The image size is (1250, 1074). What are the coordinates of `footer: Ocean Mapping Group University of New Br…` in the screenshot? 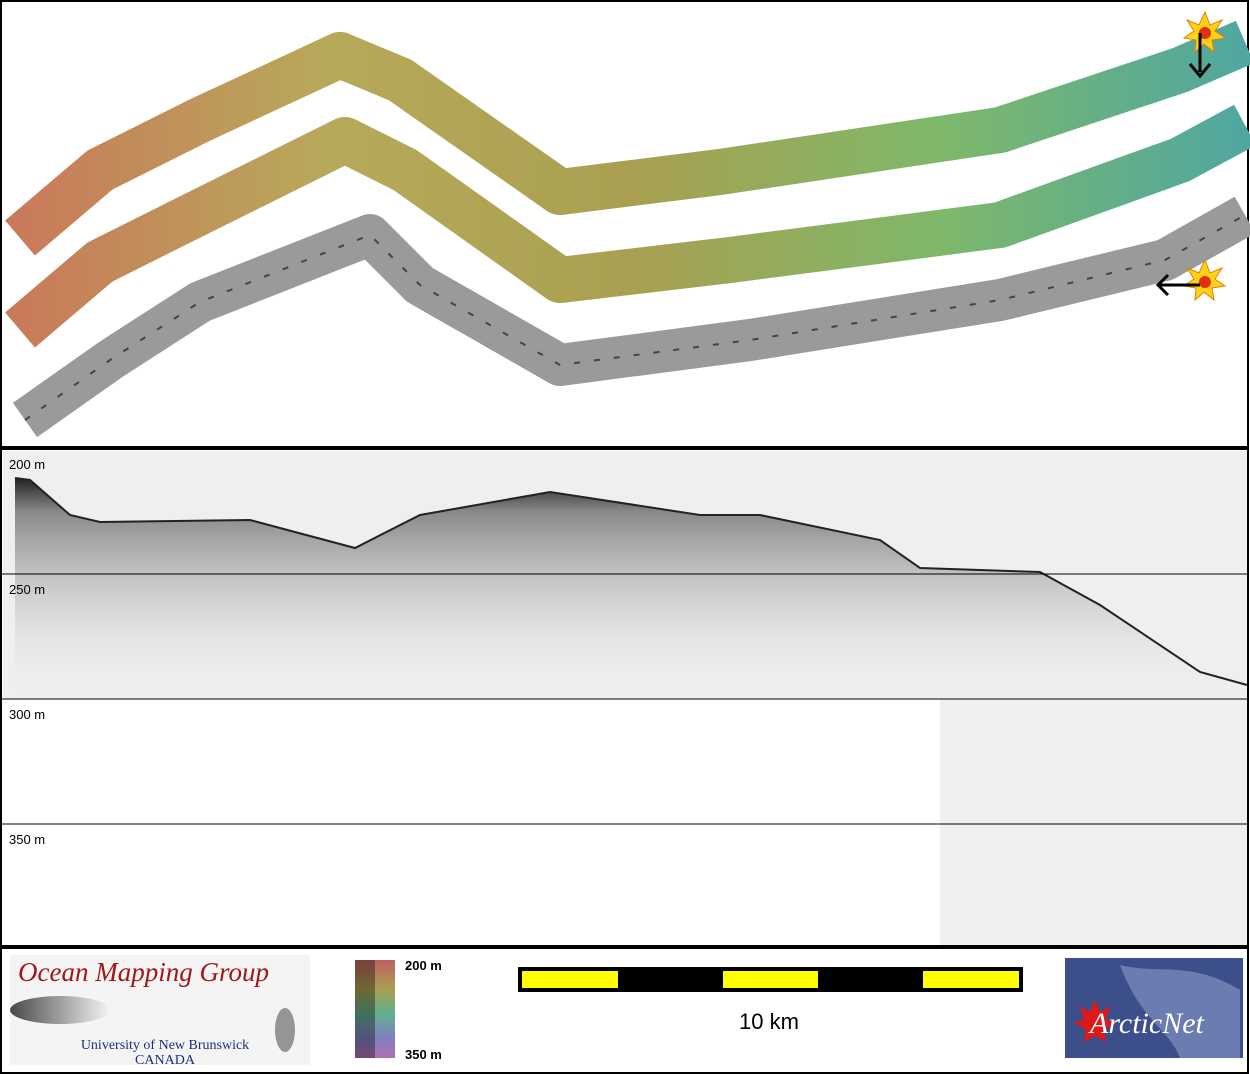 It's located at (624, 1010).